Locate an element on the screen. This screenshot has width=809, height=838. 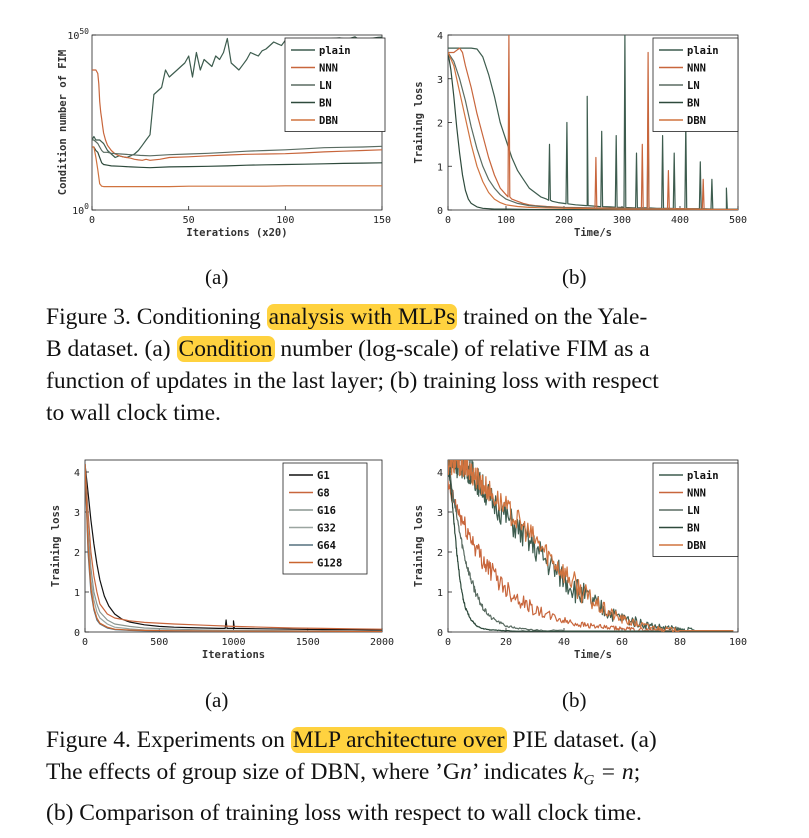
figure4-caption-text: ; is located at coordinates (637, 772).